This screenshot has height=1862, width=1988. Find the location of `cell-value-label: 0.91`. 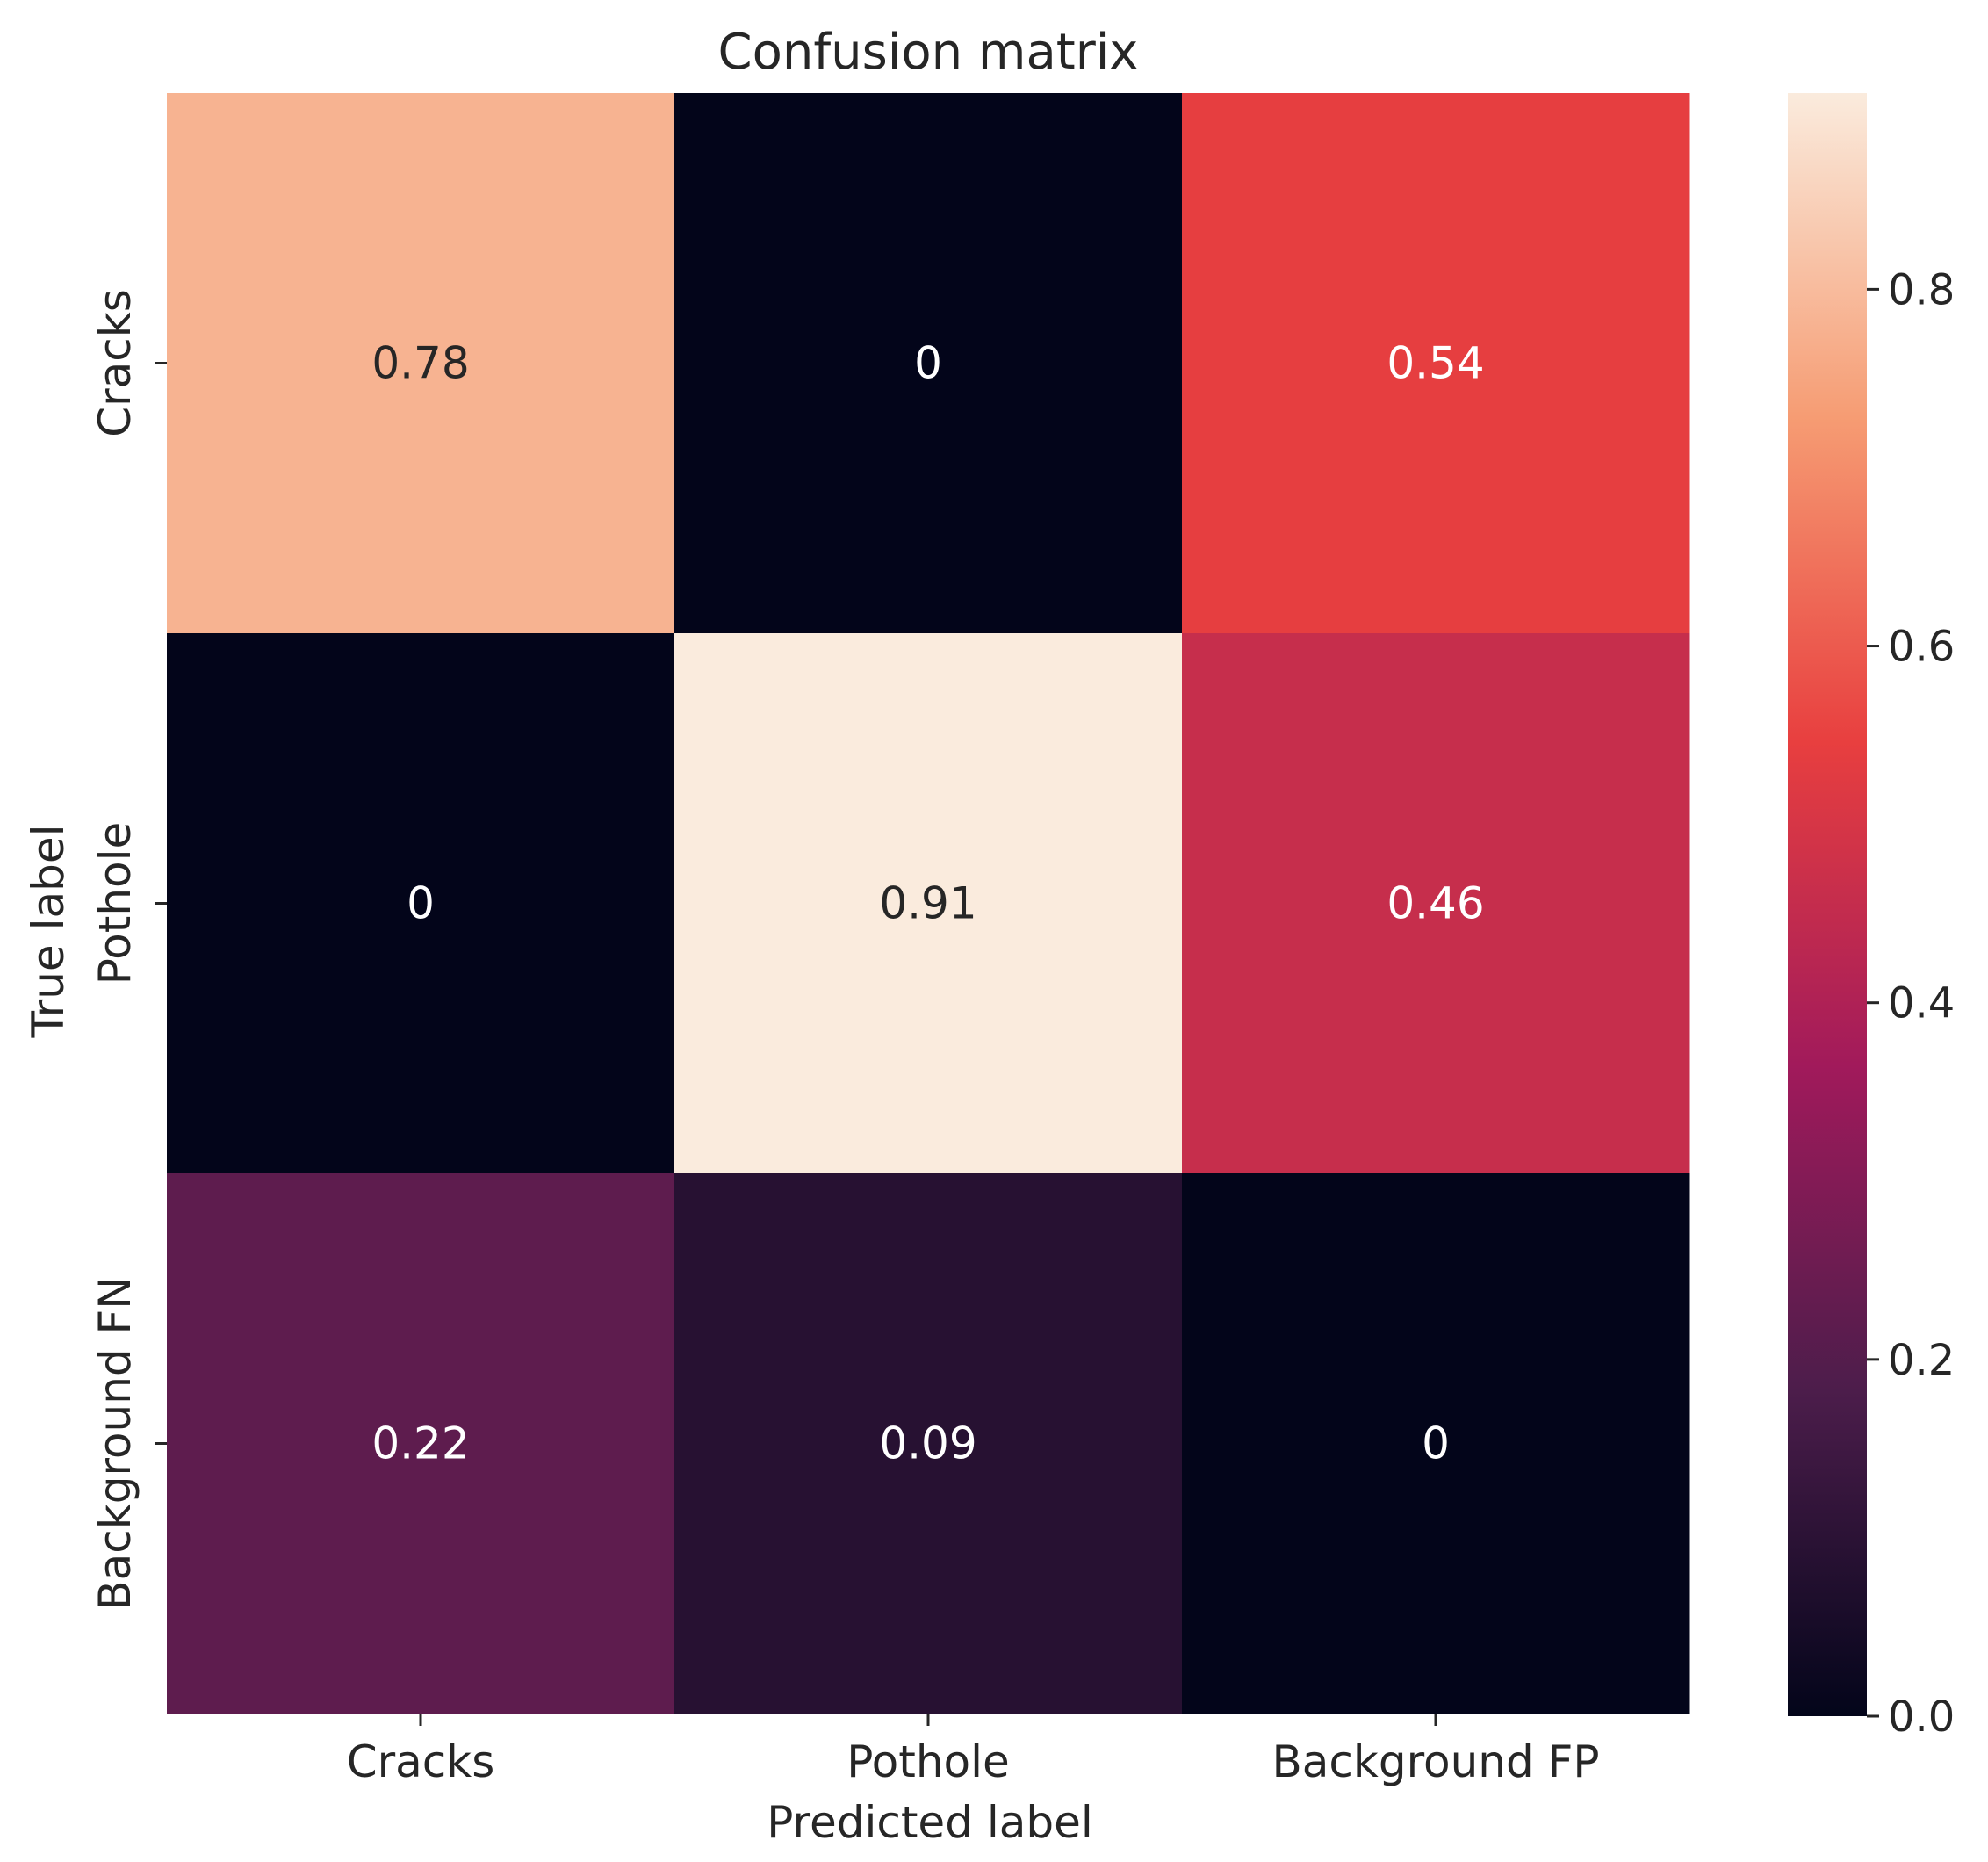

cell-value-label: 0.91 is located at coordinates (927, 903).